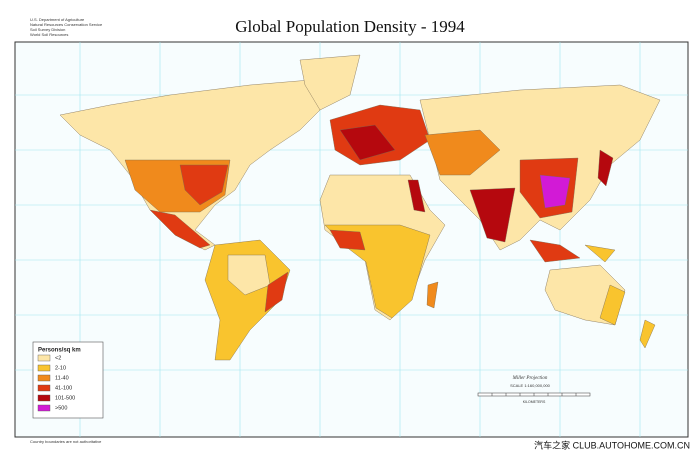 The height and width of the screenshot is (458, 700). What do you see at coordinates (66, 441) in the screenshot?
I see `footer-note: Country boundaries are not authoritative` at bounding box center [66, 441].